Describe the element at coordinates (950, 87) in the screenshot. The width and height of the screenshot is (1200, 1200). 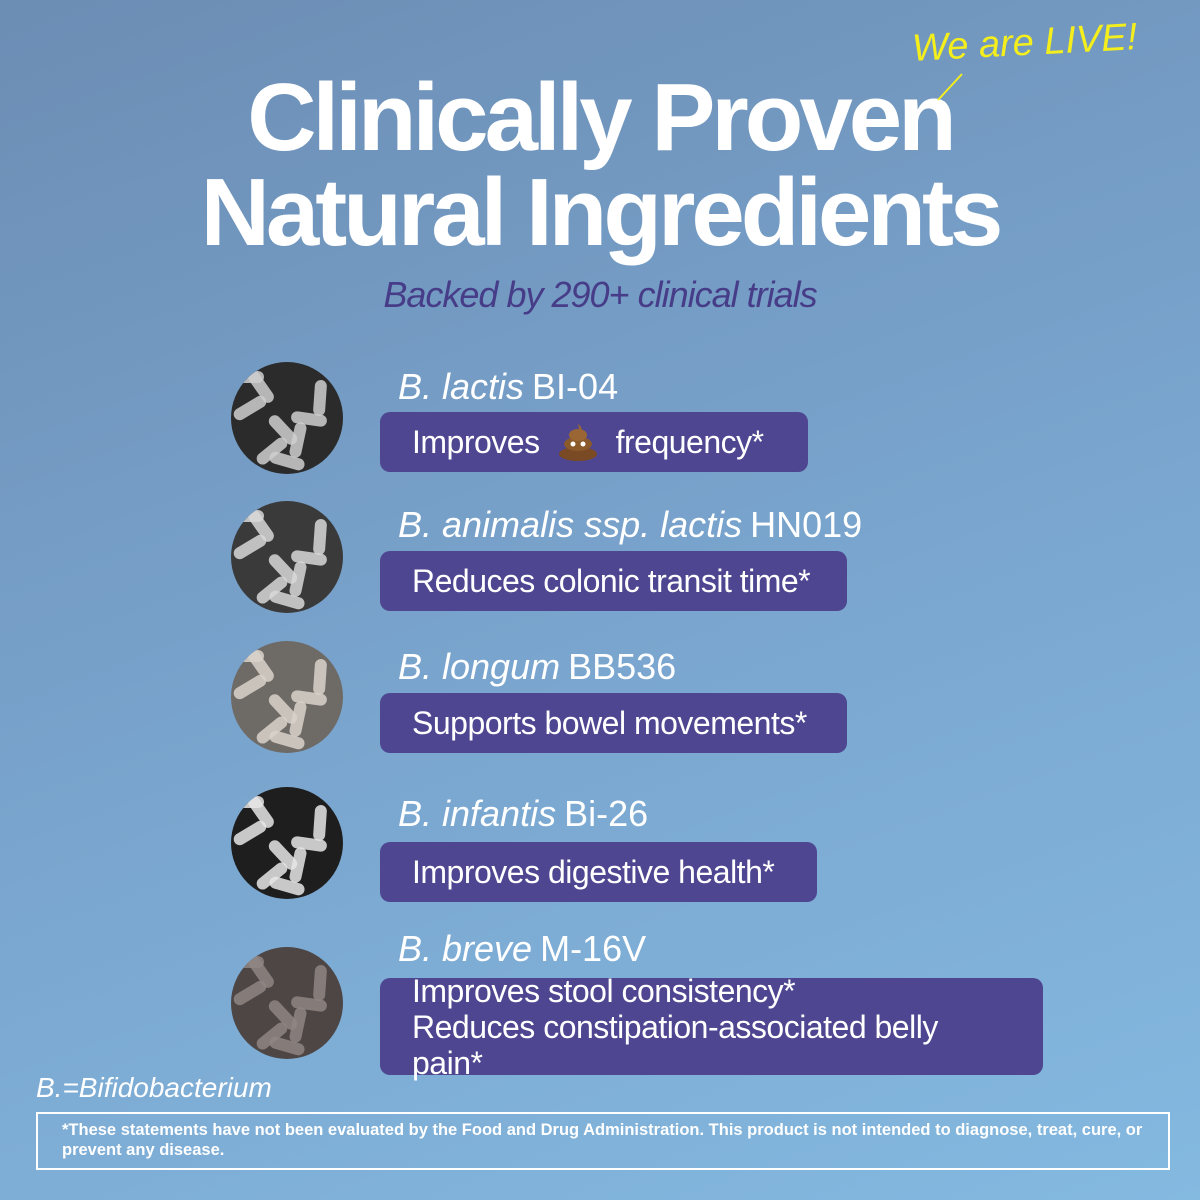
I see `badge-stroke` at that location.